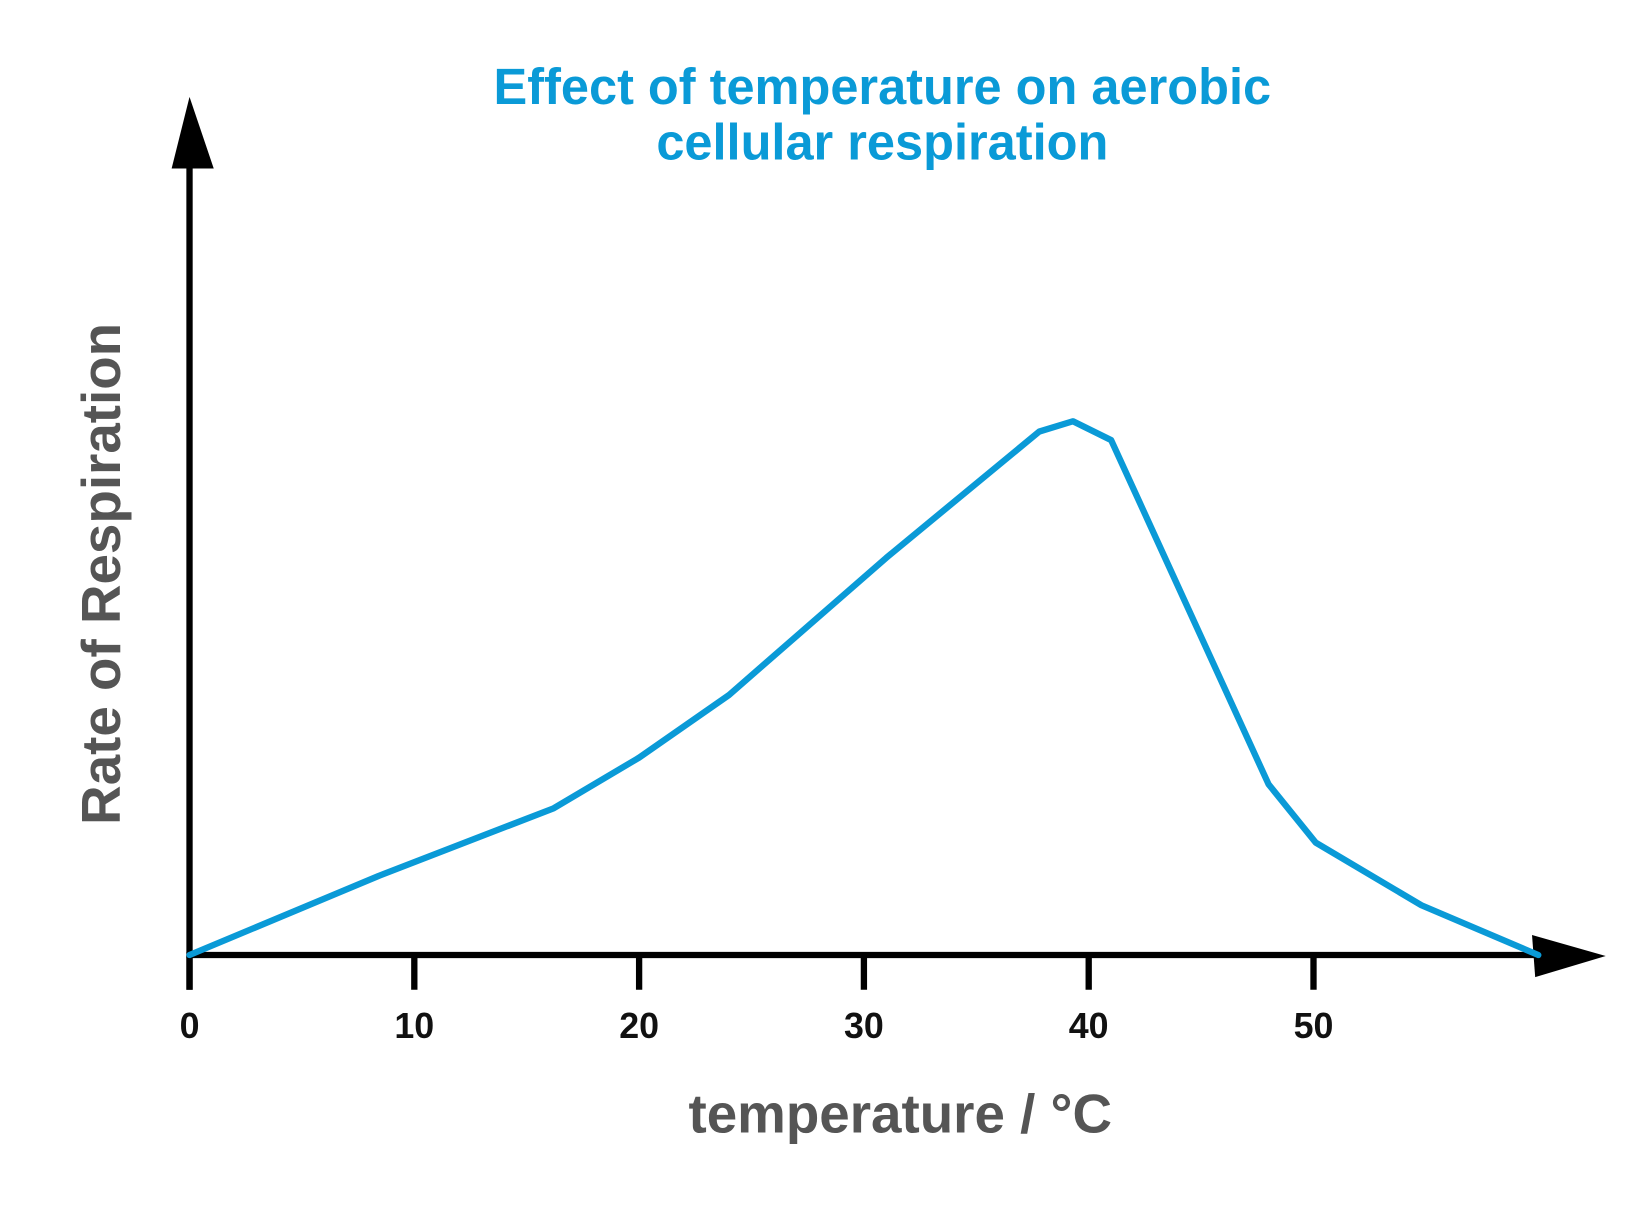  Describe the element at coordinates (192, 132) in the screenshot. I see `y-axis-arrow` at that location.